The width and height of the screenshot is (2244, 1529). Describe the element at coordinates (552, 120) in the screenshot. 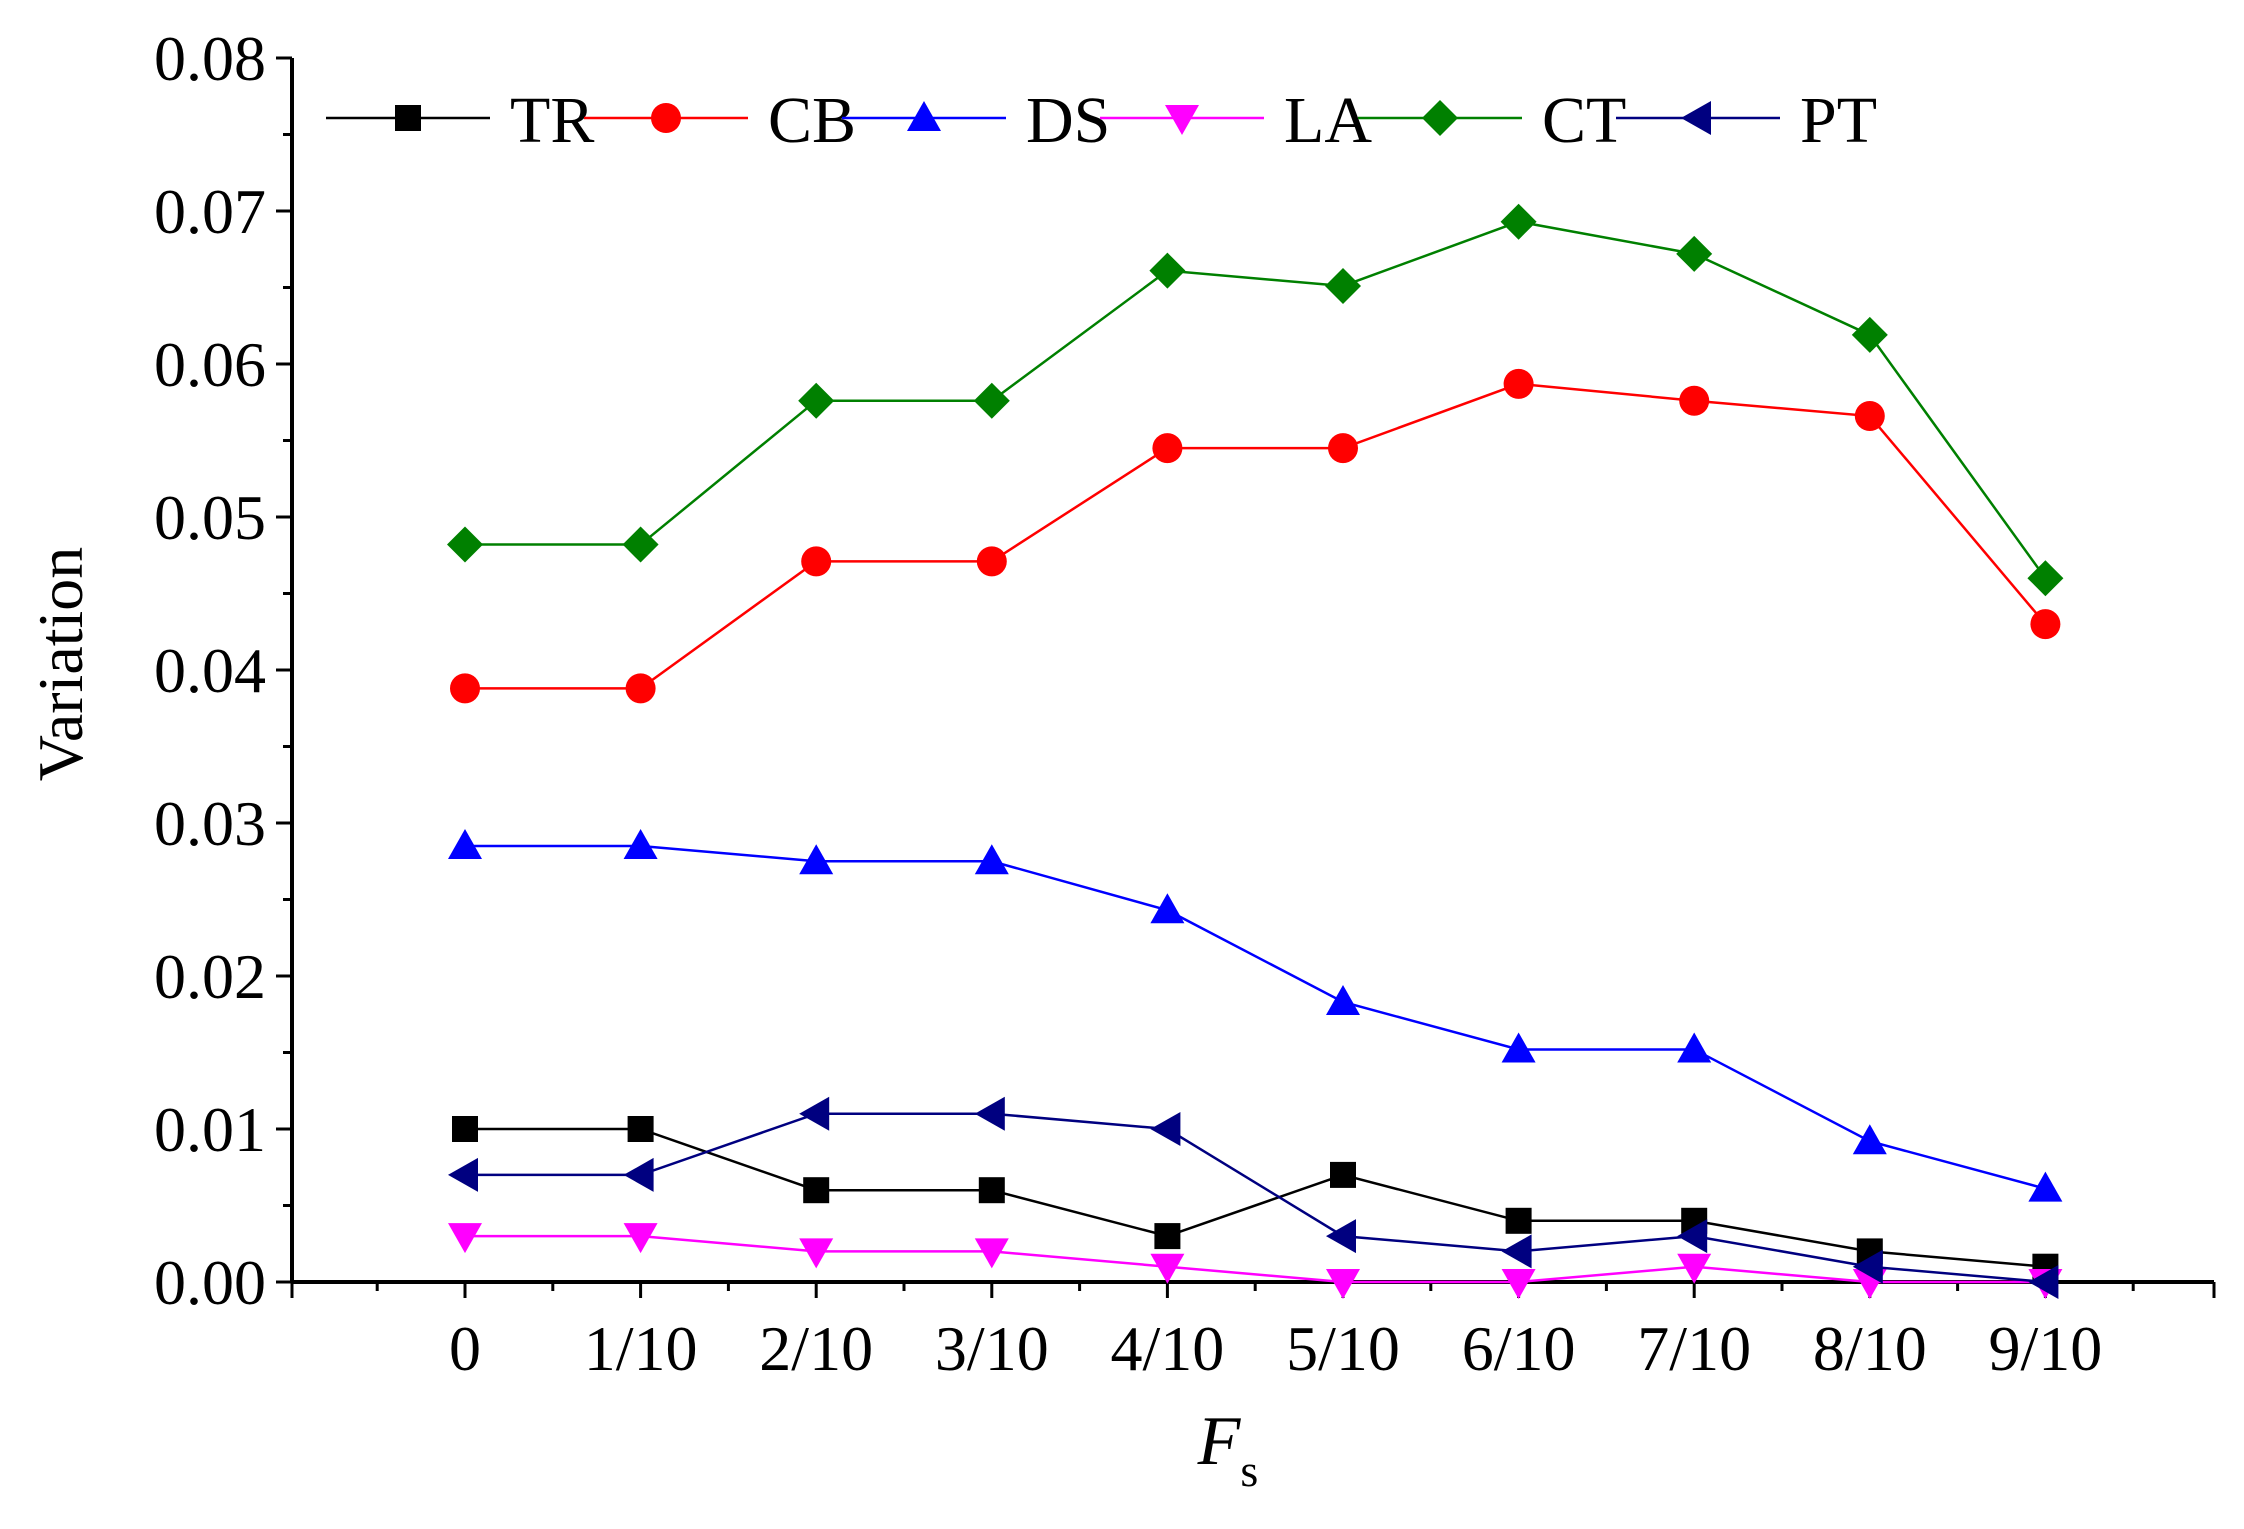

I see `legend-label-tr: TR` at that location.